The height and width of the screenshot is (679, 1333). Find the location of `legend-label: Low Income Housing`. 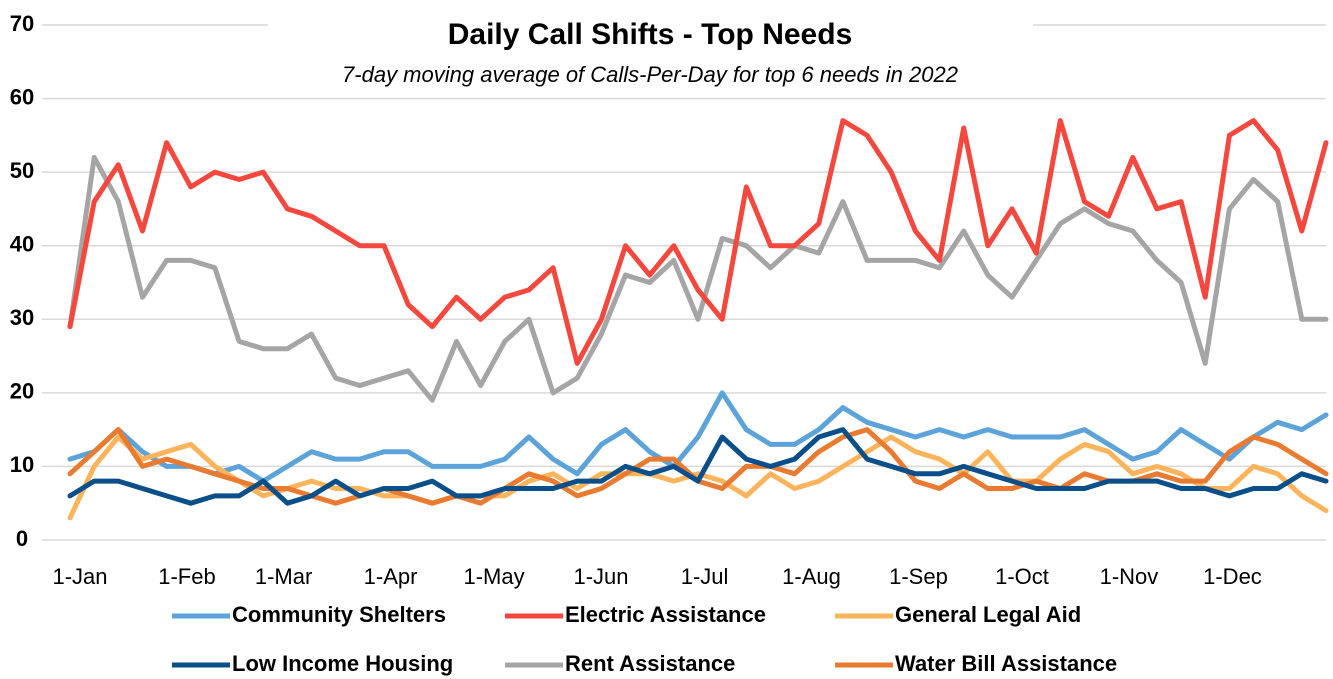

legend-label: Low Income Housing is located at coordinates (342, 663).